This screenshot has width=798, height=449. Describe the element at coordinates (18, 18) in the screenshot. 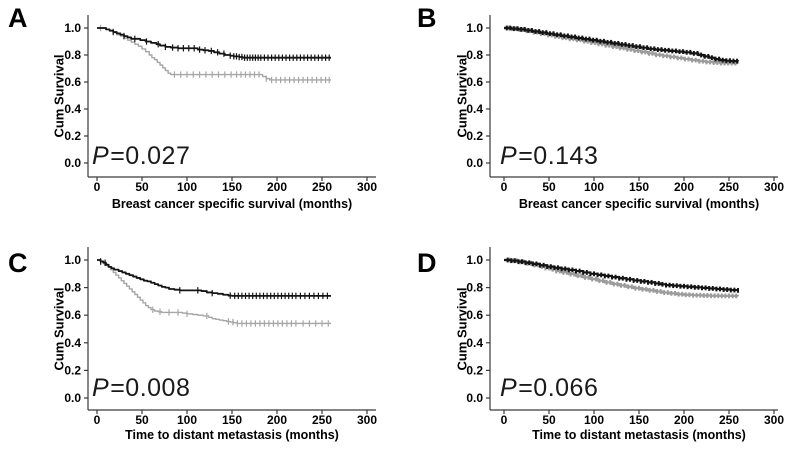

I see `panel-label: A` at that location.